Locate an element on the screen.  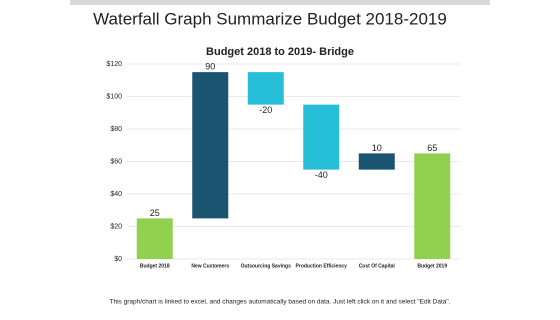
top-band is located at coordinates (280, 2).